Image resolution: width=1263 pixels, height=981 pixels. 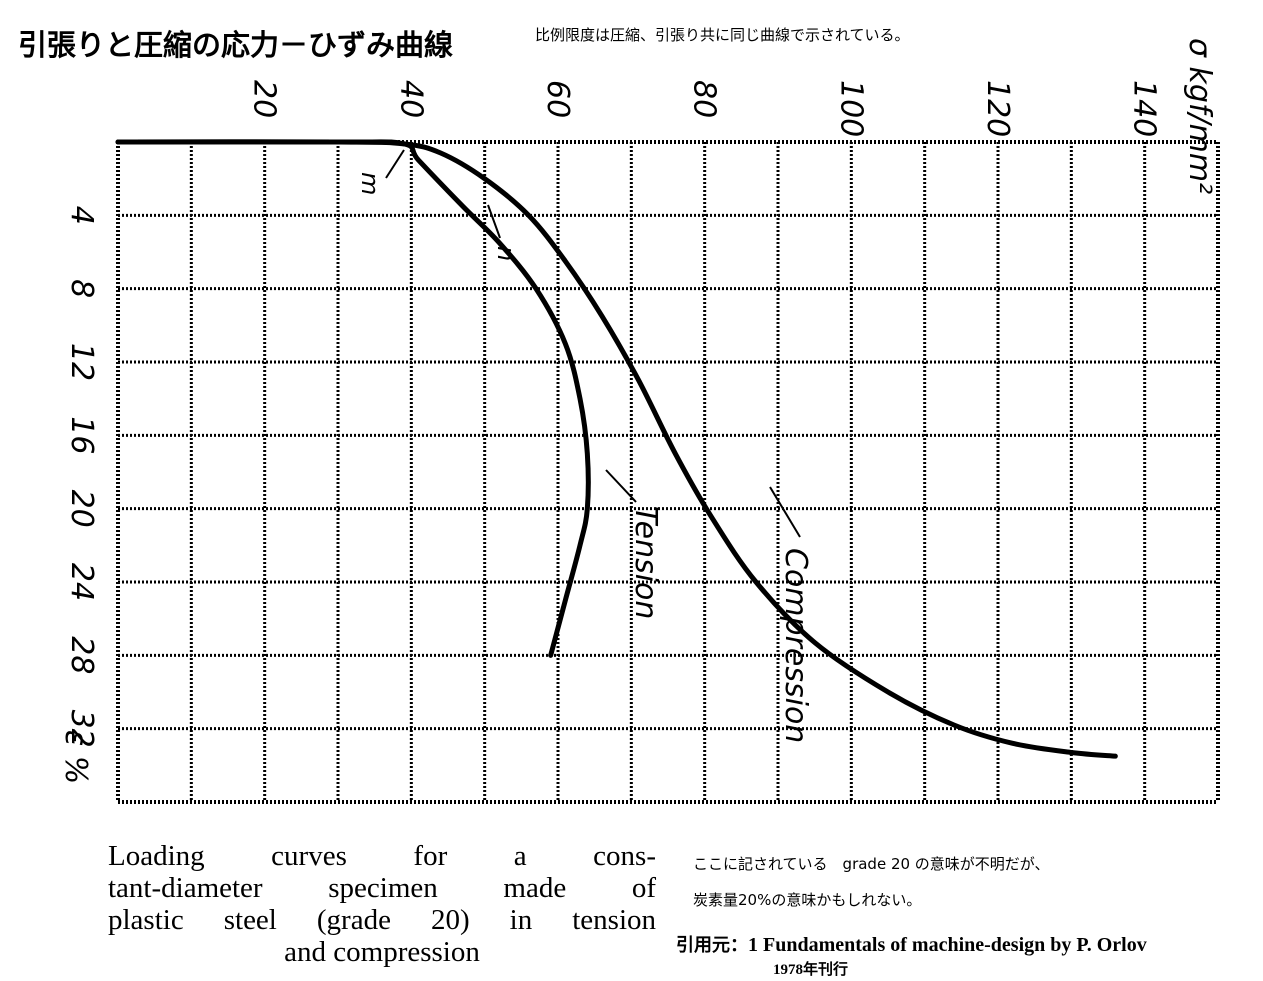 I want to click on x-tick-label: 140, so click(x=1144, y=108).